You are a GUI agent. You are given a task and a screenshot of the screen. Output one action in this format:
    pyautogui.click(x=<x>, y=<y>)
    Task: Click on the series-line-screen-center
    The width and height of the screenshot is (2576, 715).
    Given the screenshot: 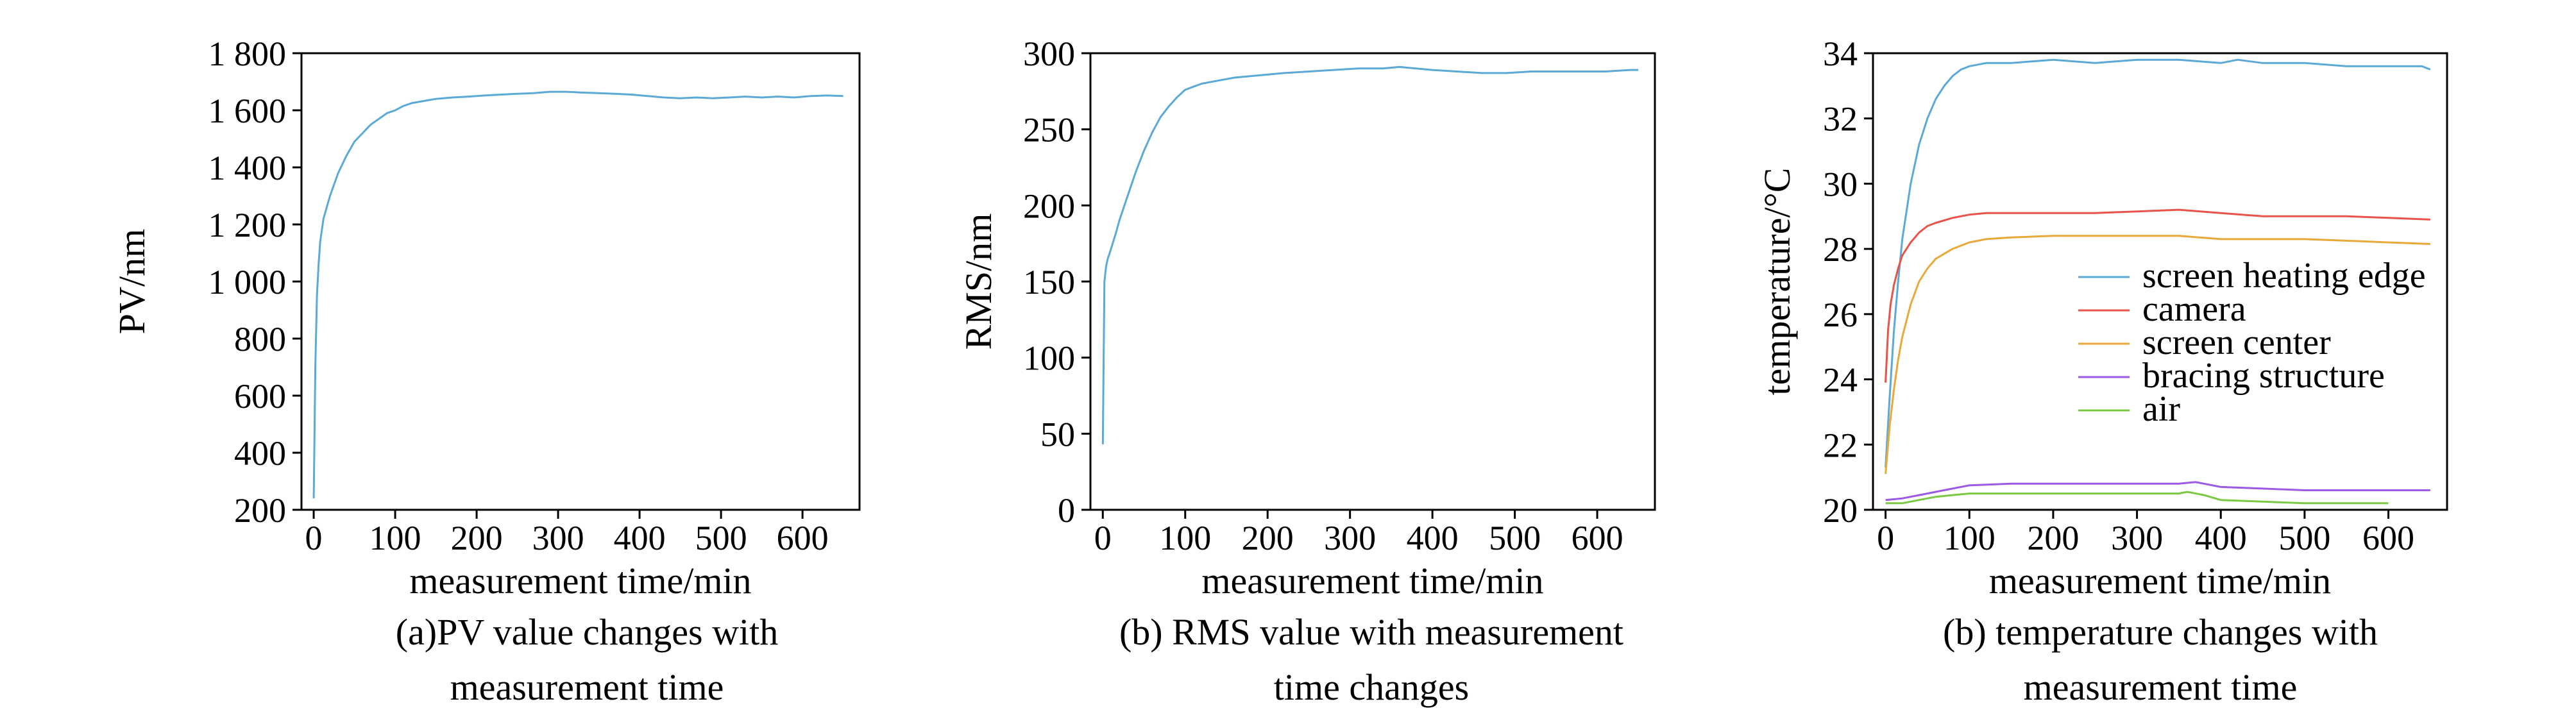 What is the action you would take?
    pyautogui.click(x=2157, y=355)
    